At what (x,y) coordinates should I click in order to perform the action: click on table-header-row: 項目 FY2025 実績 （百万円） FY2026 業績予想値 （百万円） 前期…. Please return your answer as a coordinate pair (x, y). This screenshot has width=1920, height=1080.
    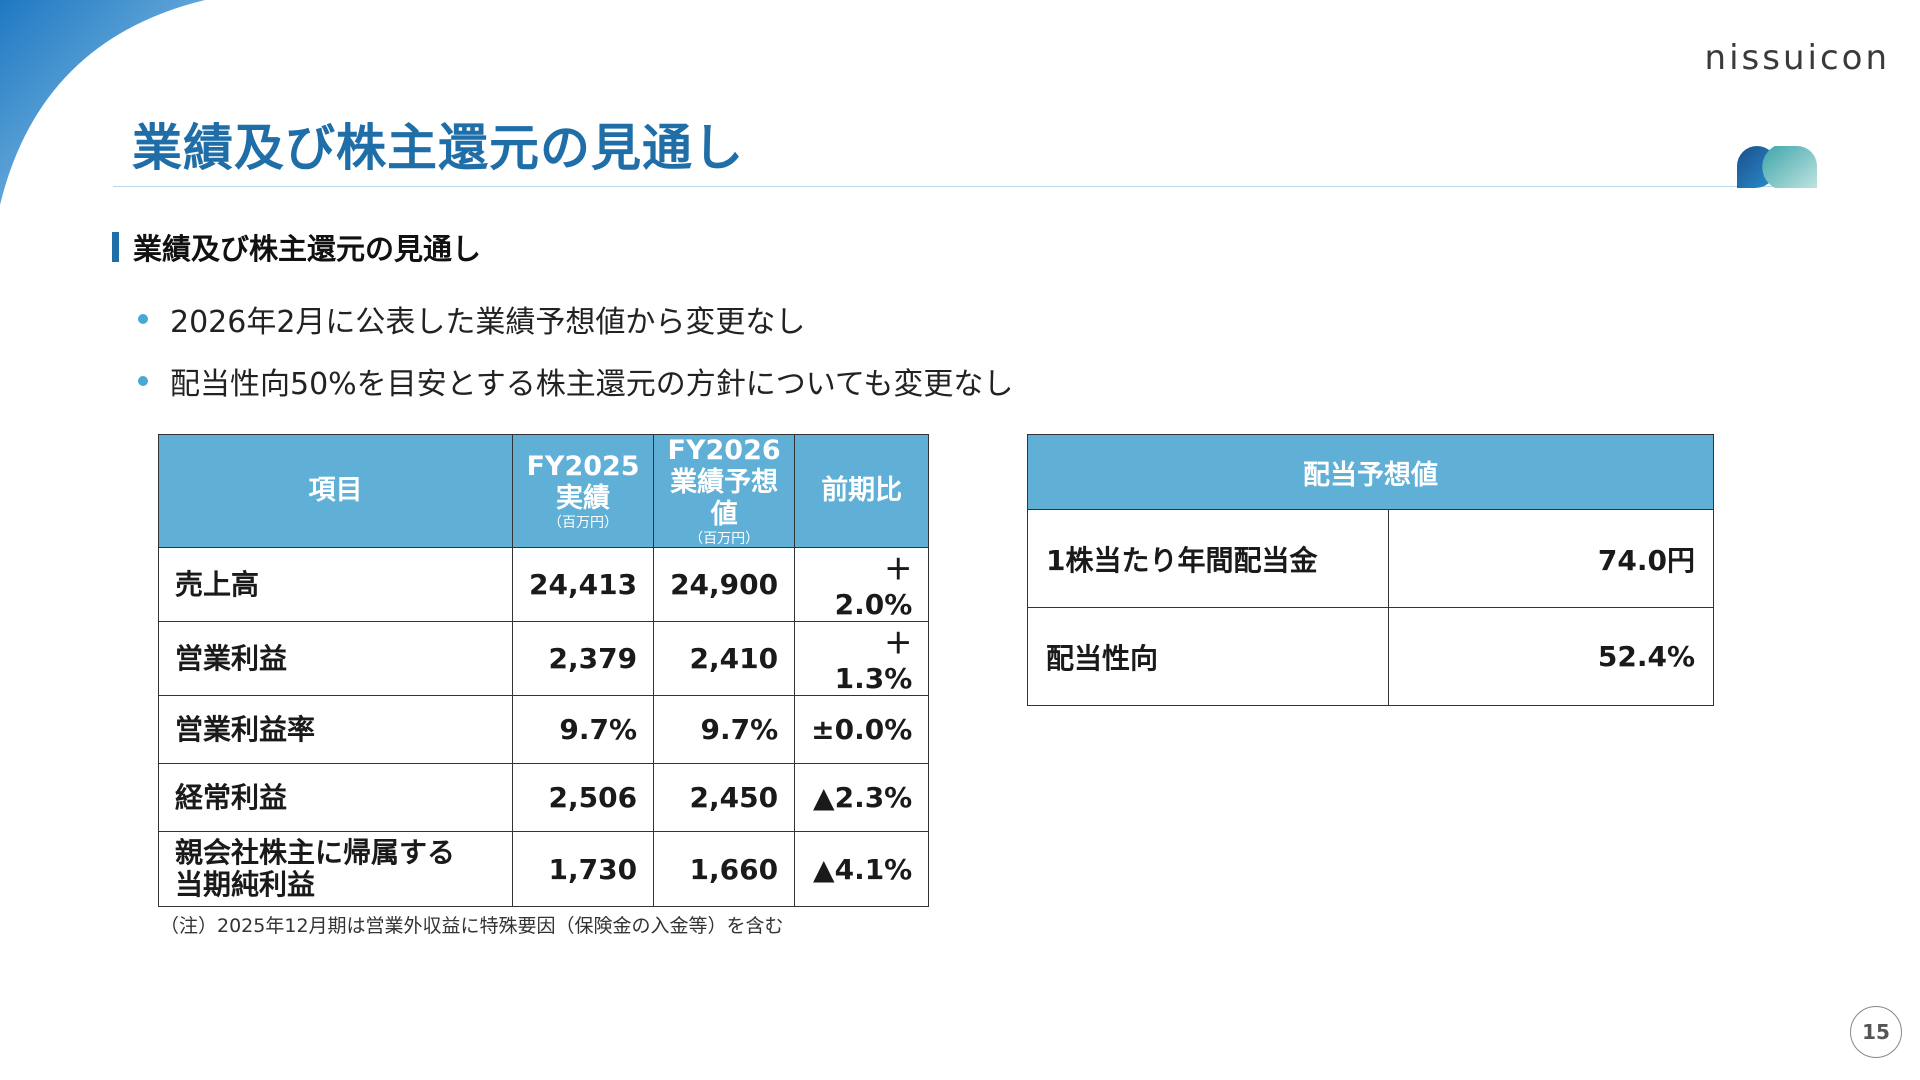
    Looking at the image, I should click on (544, 491).